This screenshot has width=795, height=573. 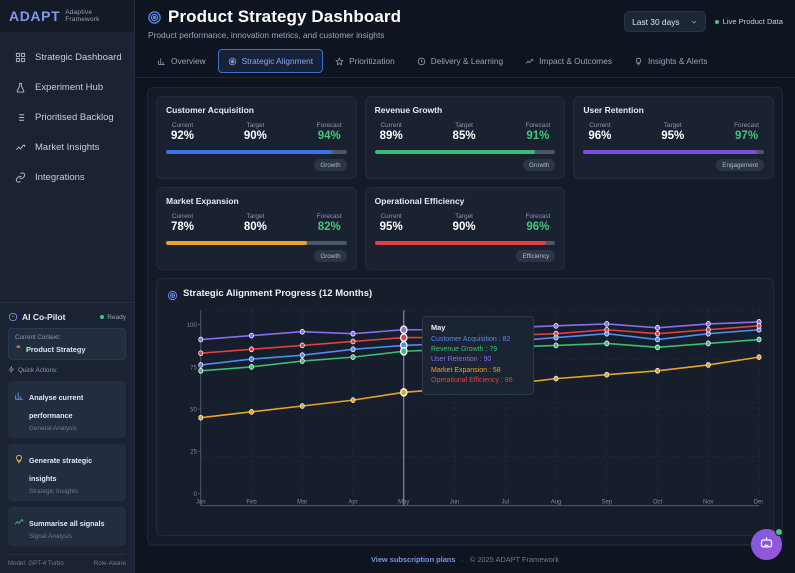 I want to click on tab-overview: Overview, so click(x=181, y=61).